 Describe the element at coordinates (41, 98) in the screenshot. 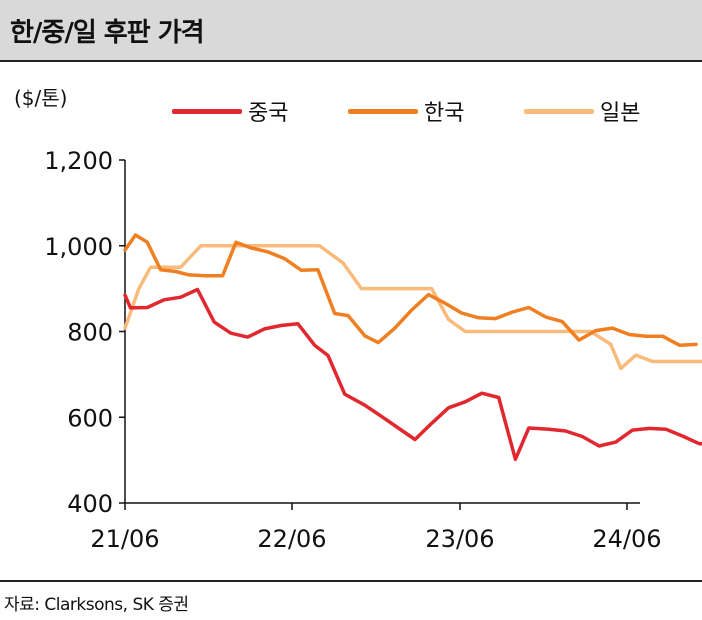

I see `y-axis-unit-label: ($/톤)` at that location.